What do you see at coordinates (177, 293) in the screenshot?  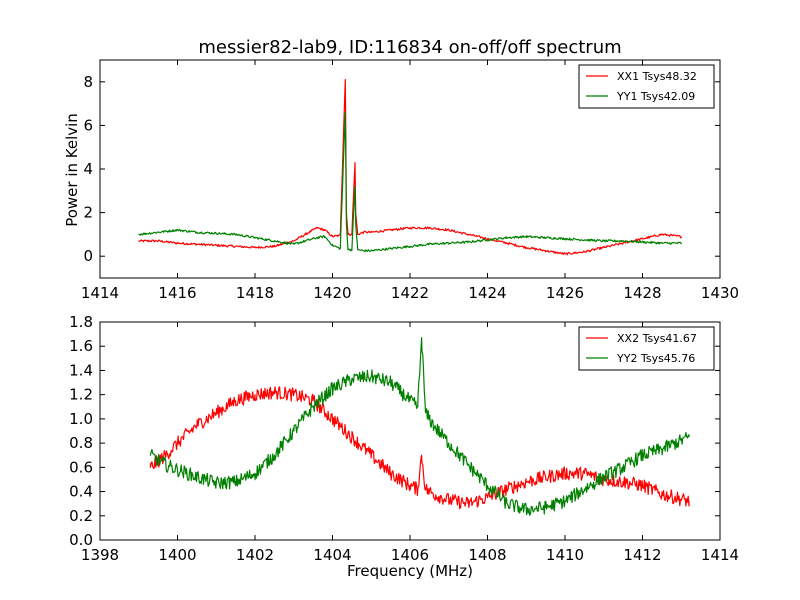 I see `top-x-tick-label: 1416` at bounding box center [177, 293].